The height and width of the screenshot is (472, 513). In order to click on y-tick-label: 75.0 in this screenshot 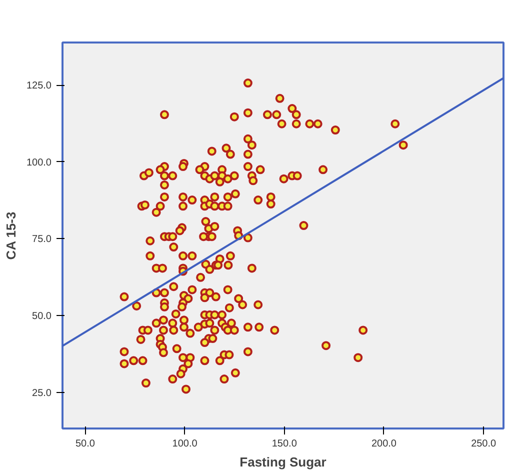, I will do `click(42, 240)`.